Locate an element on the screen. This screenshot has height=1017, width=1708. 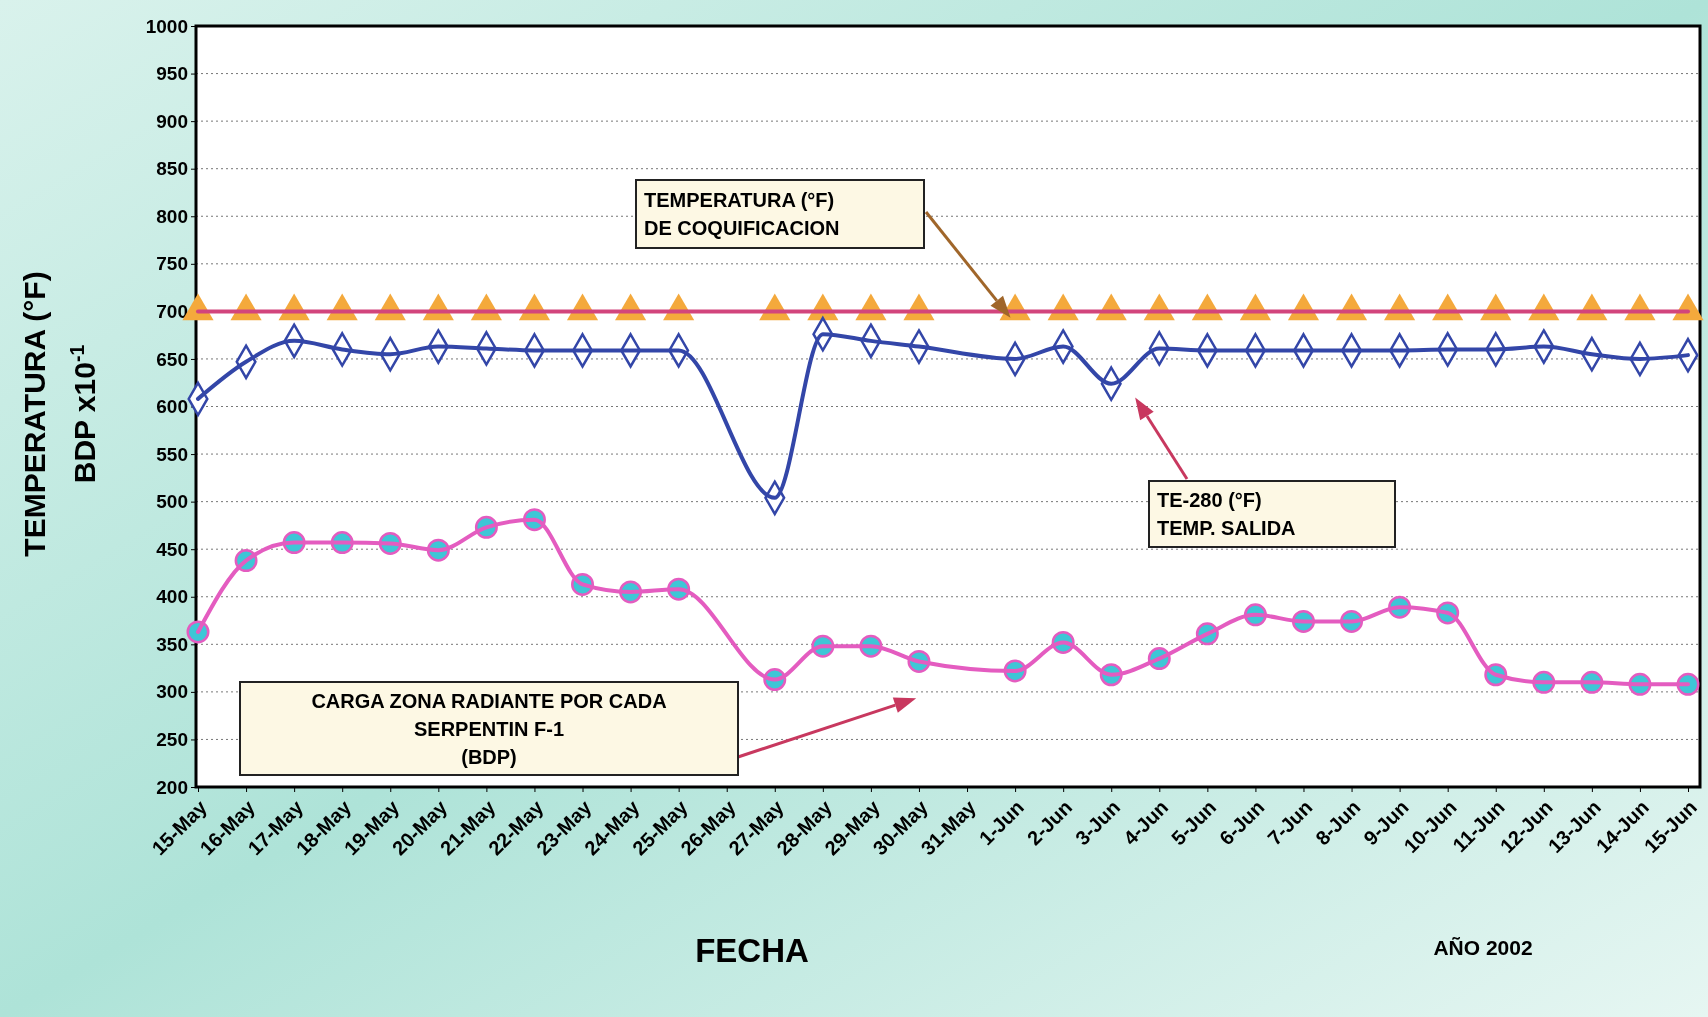
y-tick-label: 350 is located at coordinates (172, 644).